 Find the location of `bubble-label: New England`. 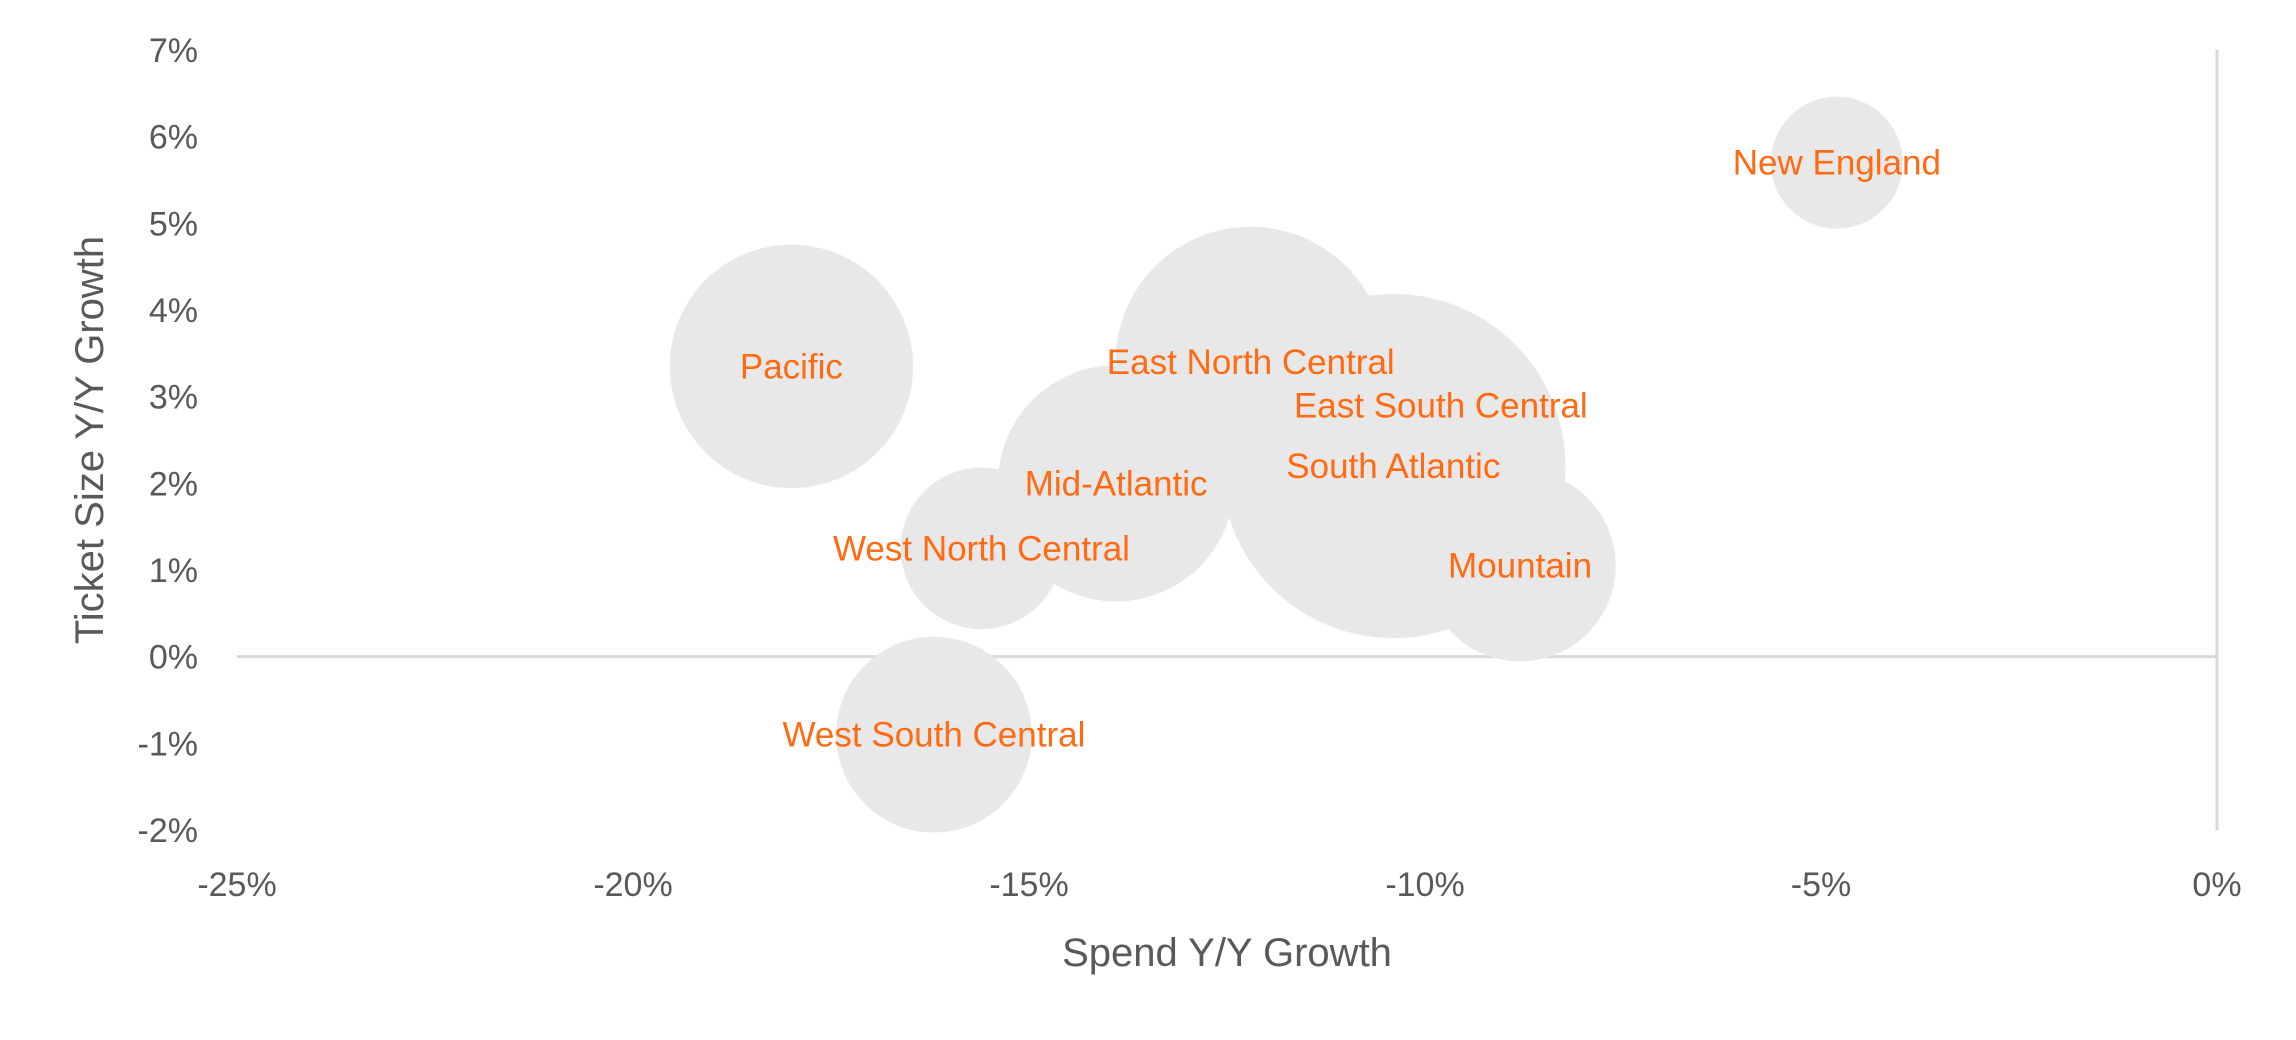

bubble-label: New England is located at coordinates (1837, 163).